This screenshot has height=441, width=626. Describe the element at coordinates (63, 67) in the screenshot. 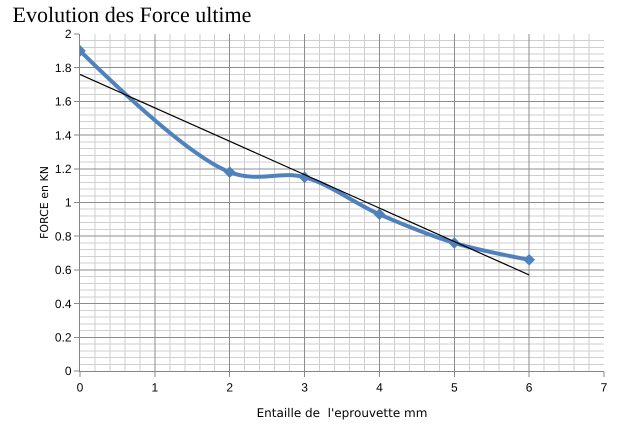

I see `y-tick-label: 1.8` at that location.